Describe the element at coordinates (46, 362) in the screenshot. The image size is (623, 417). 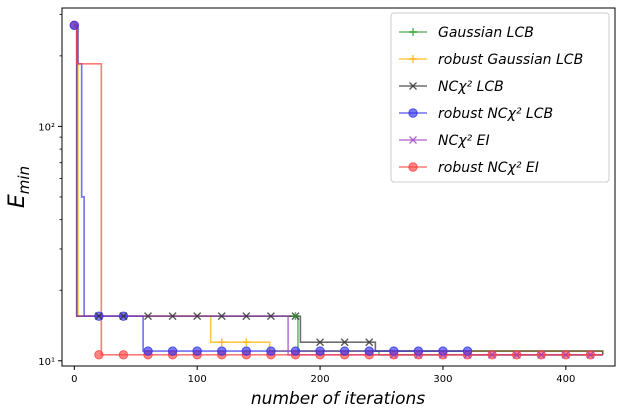
I see `y-tick-label: 10¹` at that location.